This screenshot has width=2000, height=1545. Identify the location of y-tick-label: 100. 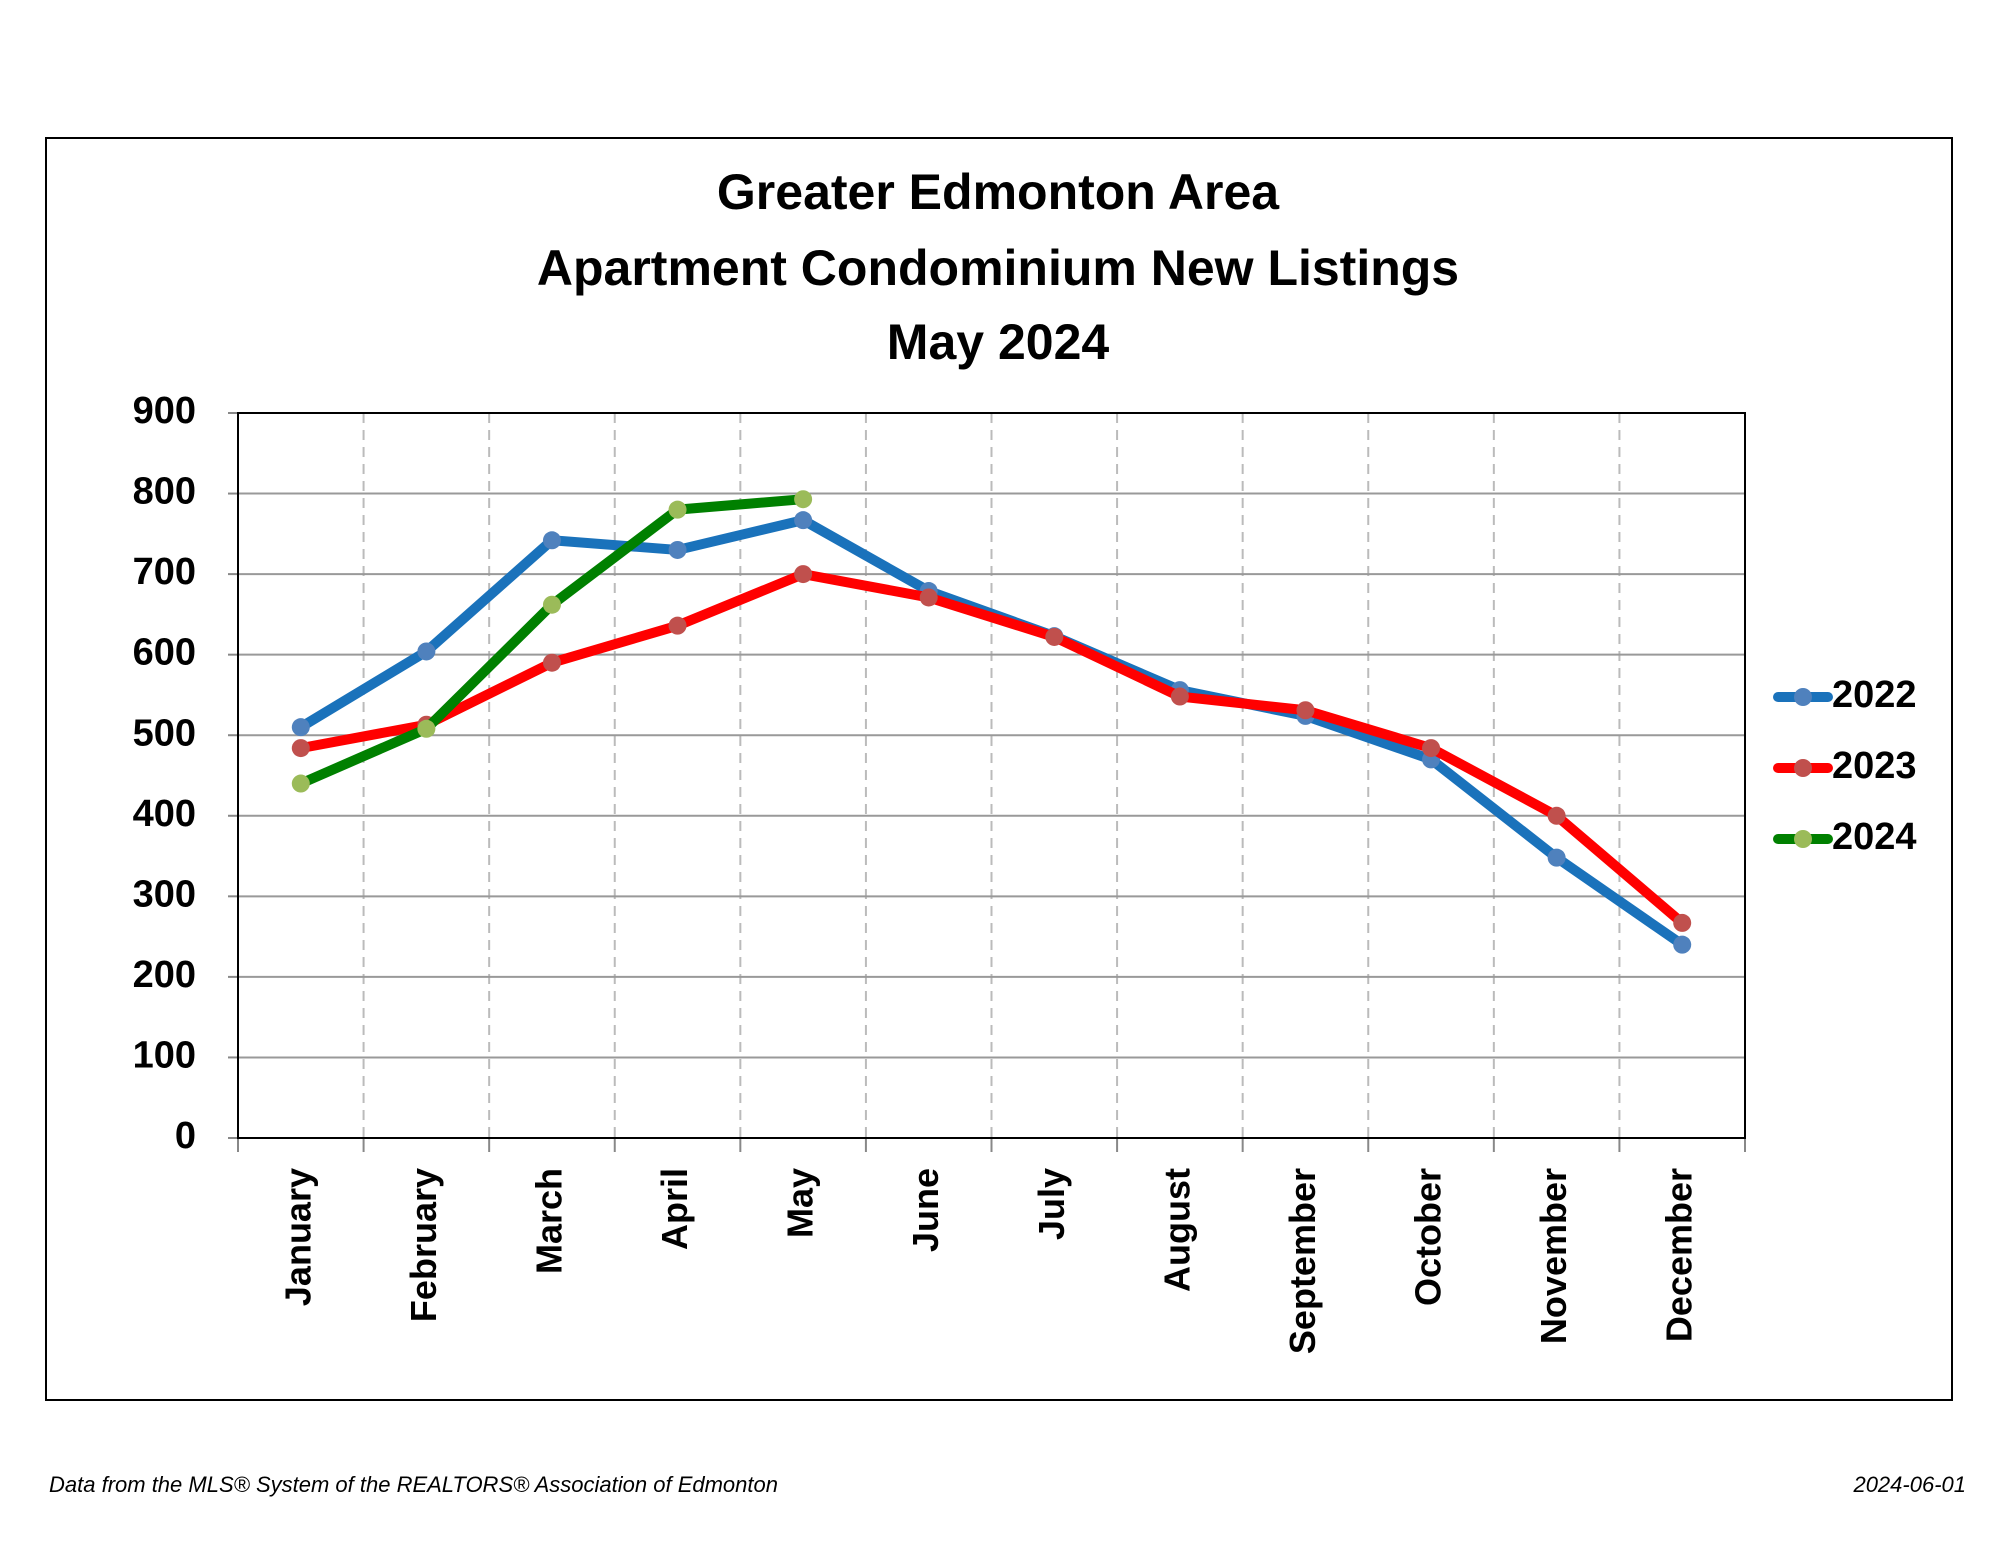
(164, 1055).